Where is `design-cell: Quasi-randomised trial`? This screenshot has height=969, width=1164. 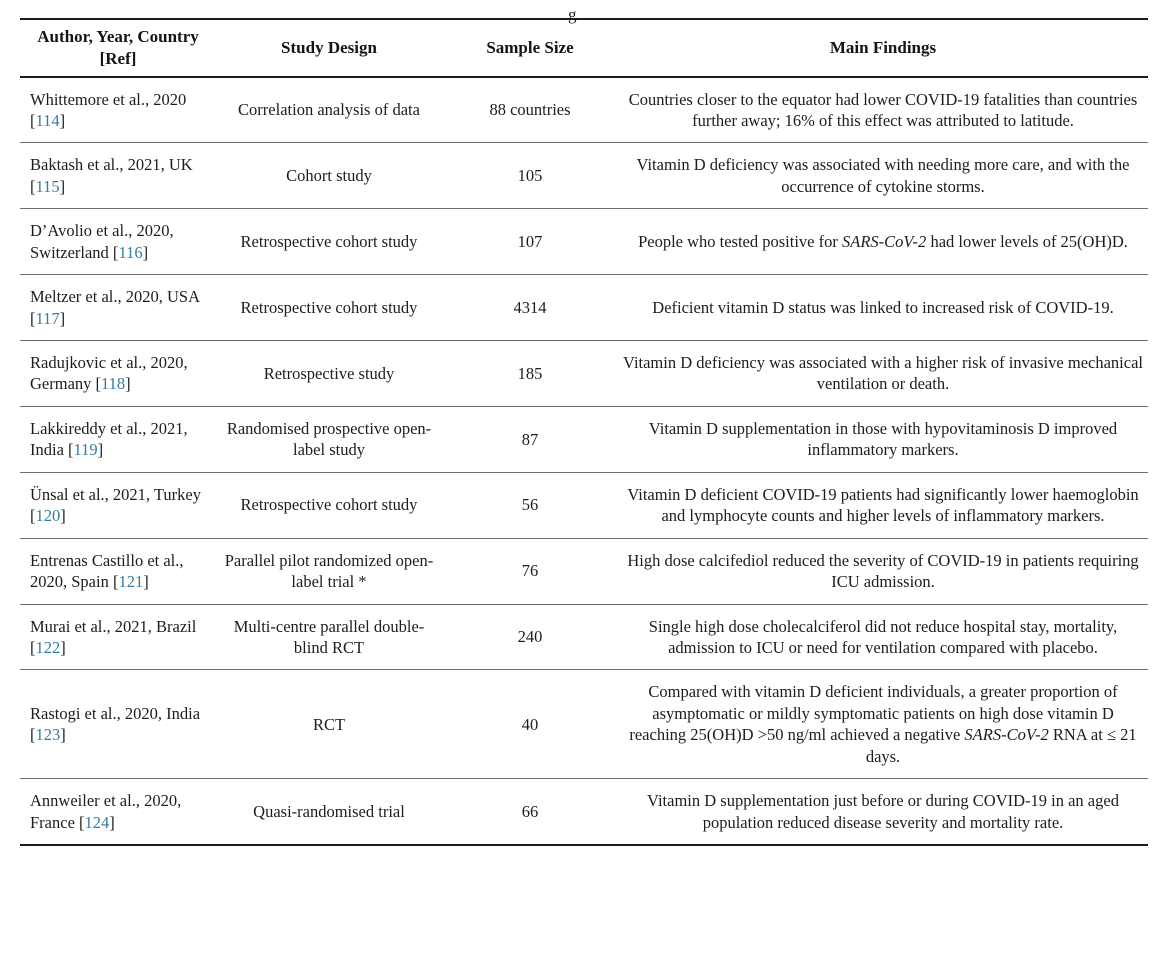 design-cell: Quasi-randomised trial is located at coordinates (329, 812).